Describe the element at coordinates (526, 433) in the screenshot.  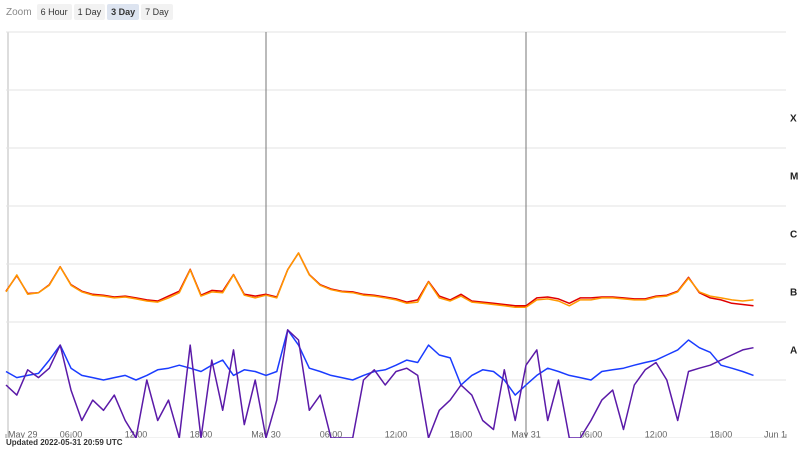
I see `x-tick-label: May 31` at that location.